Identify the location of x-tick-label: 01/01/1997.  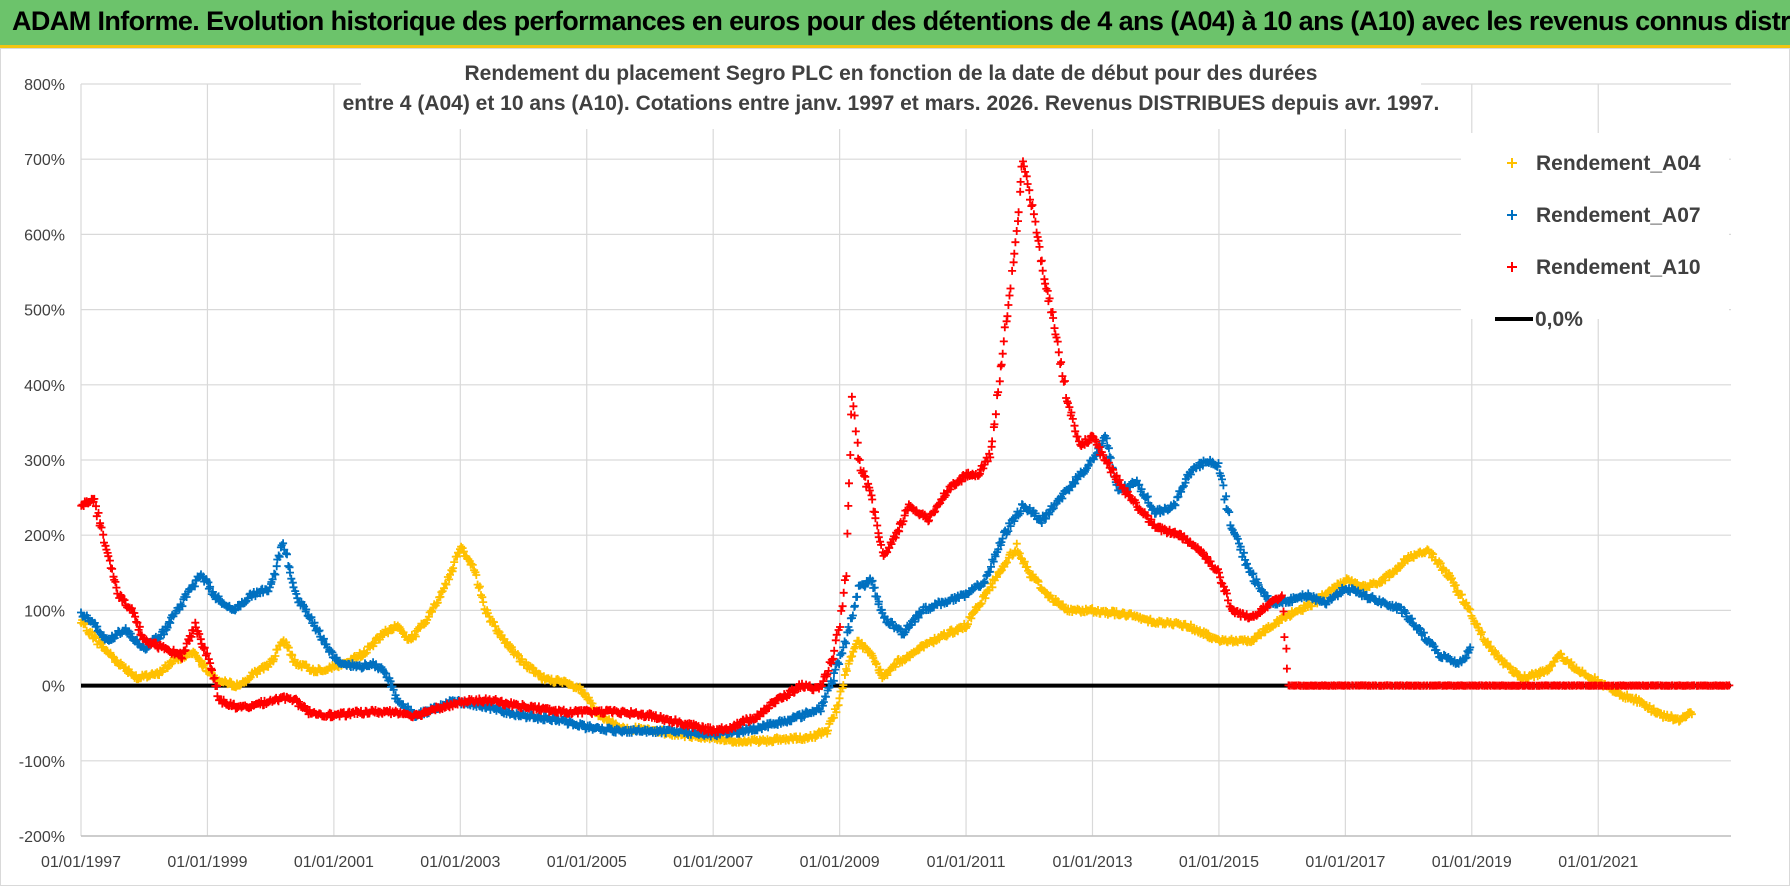
(81, 862).